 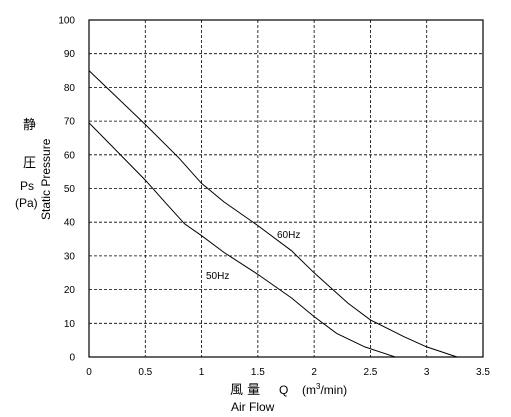 What do you see at coordinates (66, 21) in the screenshot?
I see `y-tick-label: 100` at bounding box center [66, 21].